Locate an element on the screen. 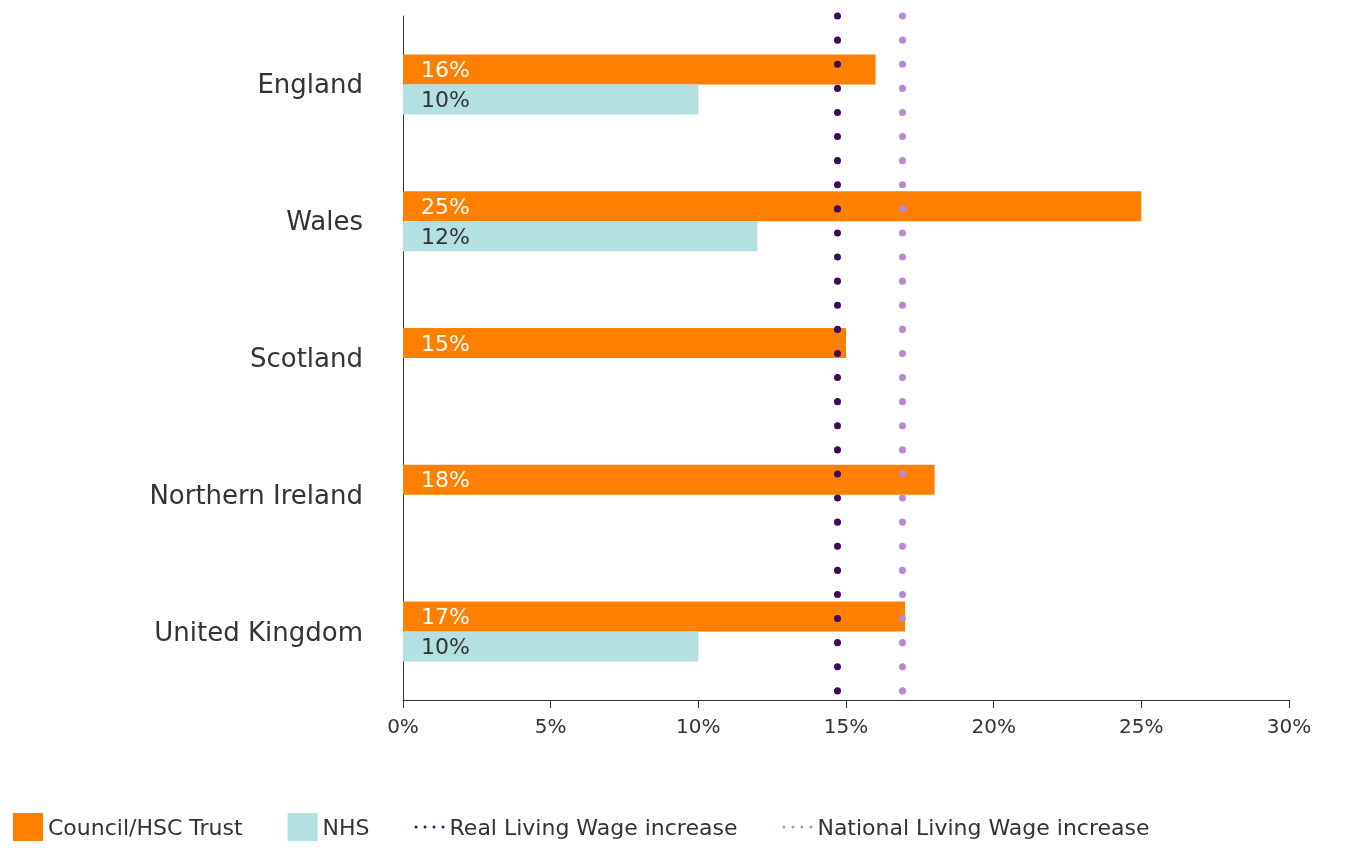  data-label: 25% is located at coordinates (445, 206).